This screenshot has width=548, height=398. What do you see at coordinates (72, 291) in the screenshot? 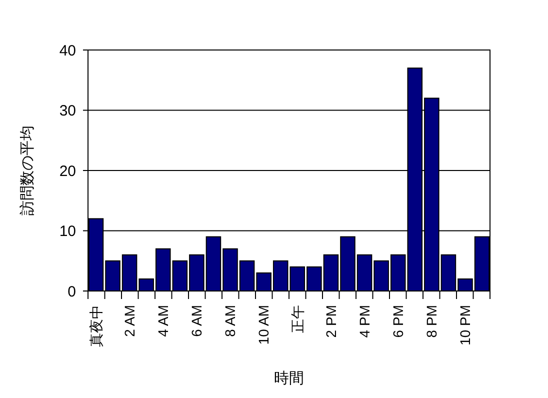
I see `y-tick-label: 0` at bounding box center [72, 291].